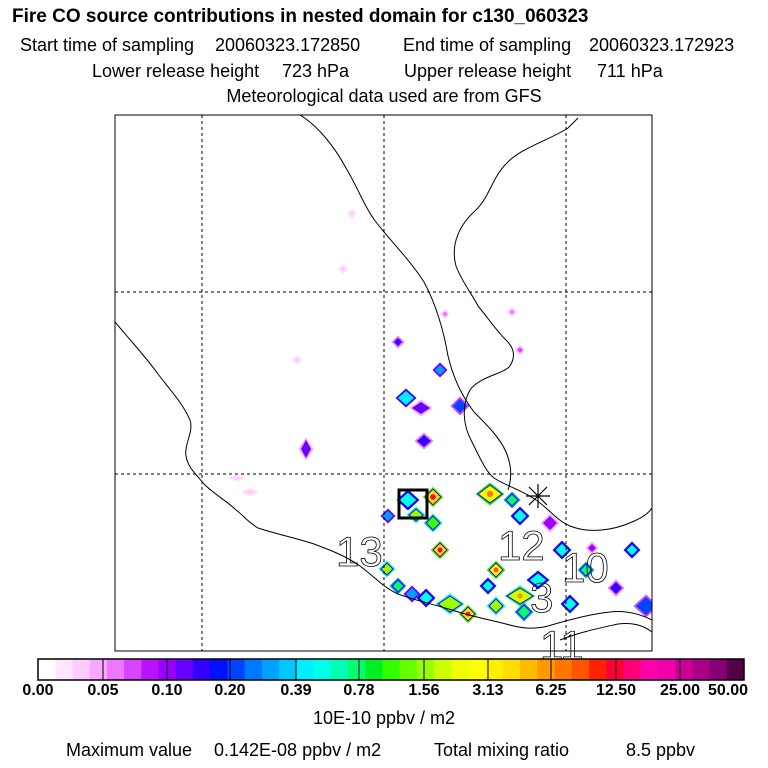 This screenshot has height=768, width=768. What do you see at coordinates (359, 690) in the screenshot?
I see `colorbar-tick-label: 0.78` at bounding box center [359, 690].